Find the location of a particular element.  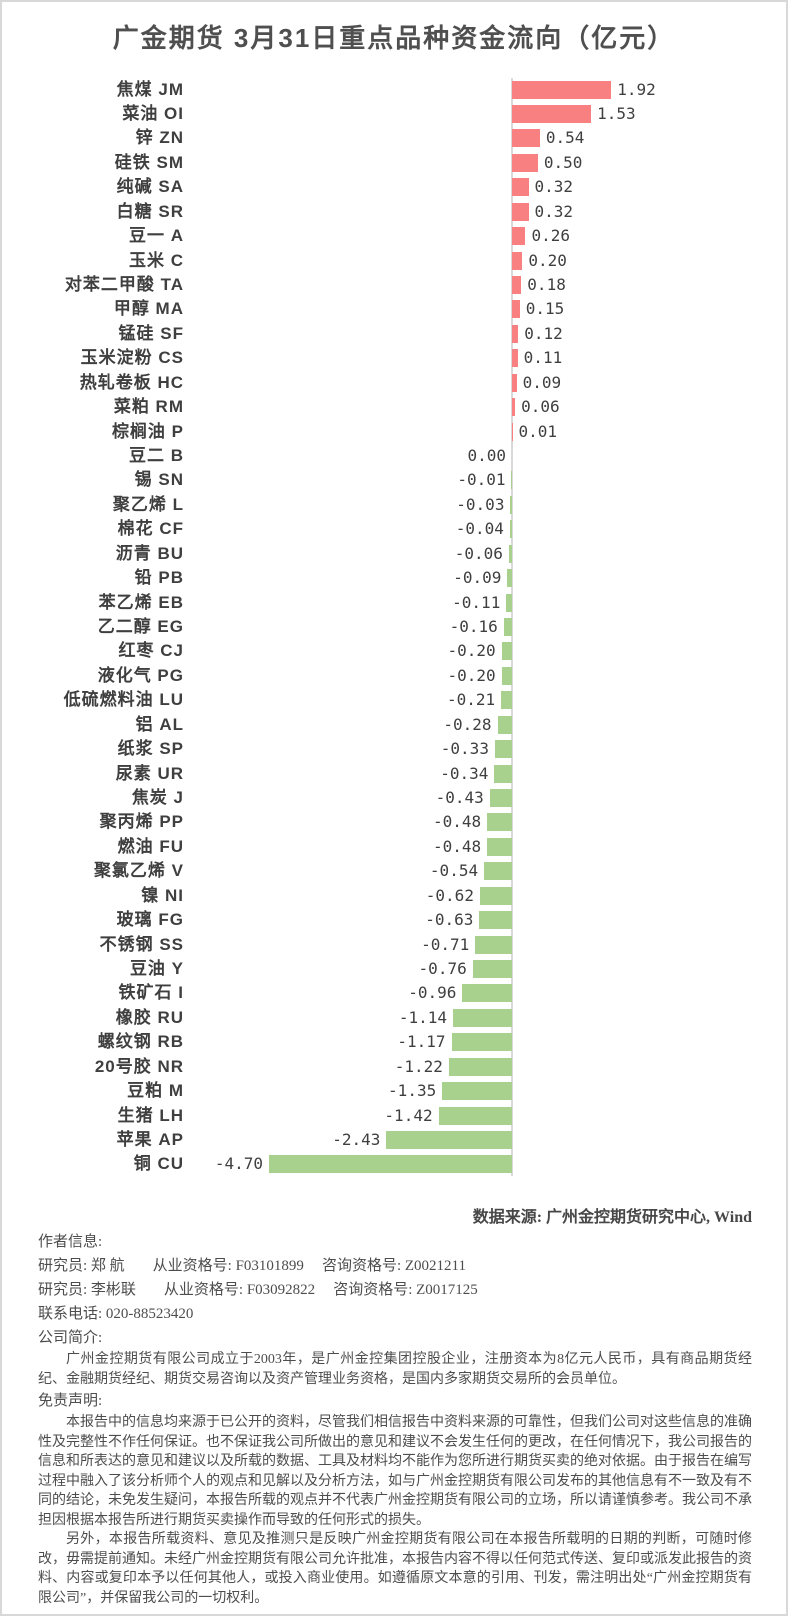

category-label: 豆油 Y is located at coordinates (156, 968).